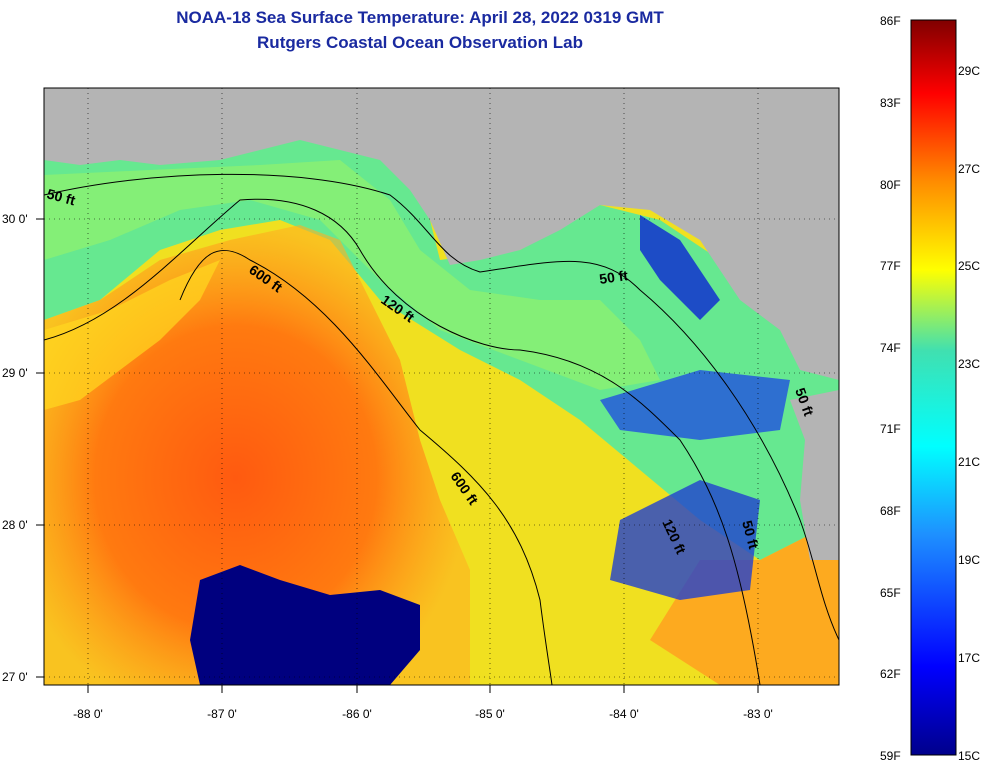 This screenshot has height=770, width=992. What do you see at coordinates (890, 103) in the screenshot?
I see `colorbar-f-label: 83F` at bounding box center [890, 103].